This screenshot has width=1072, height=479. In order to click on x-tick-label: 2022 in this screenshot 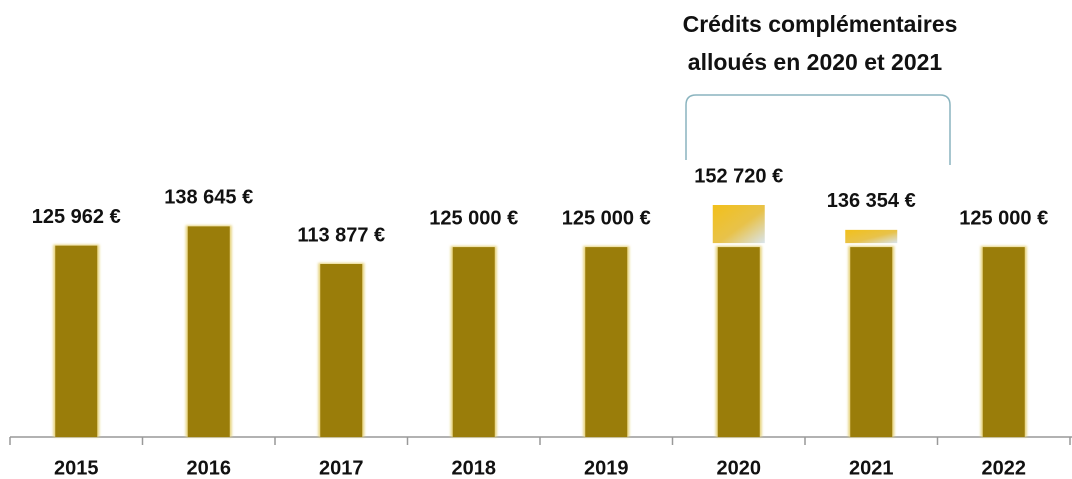, I will do `click(1004, 468)`.